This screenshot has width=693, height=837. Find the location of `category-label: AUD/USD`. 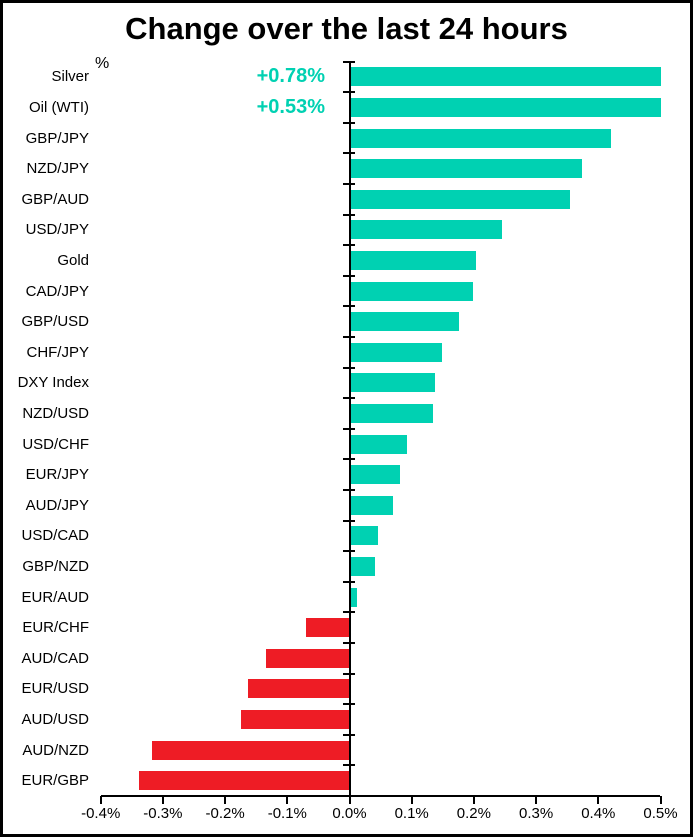

category-label: AUD/USD is located at coordinates (55, 719).